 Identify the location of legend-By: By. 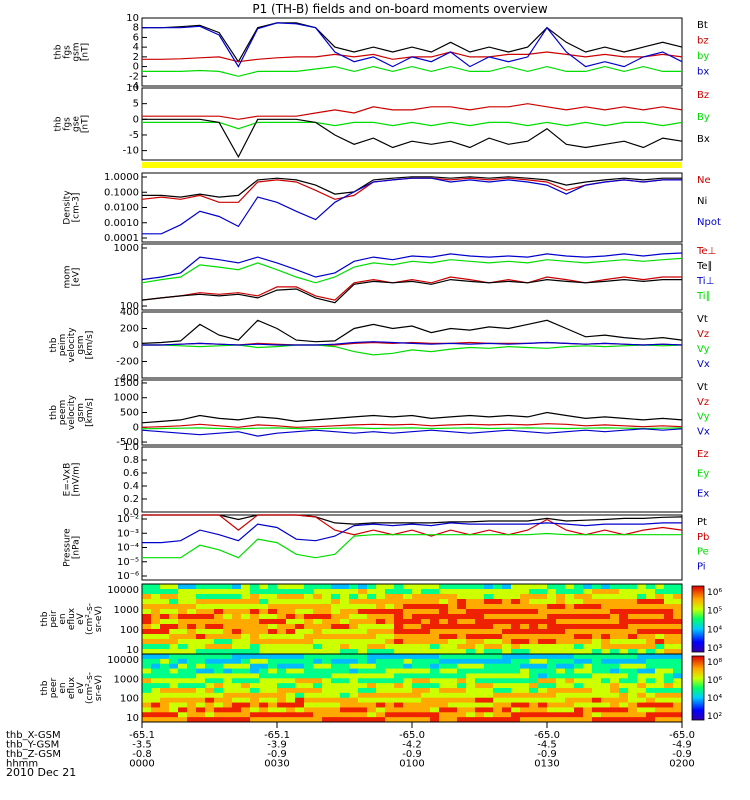
(703, 117).